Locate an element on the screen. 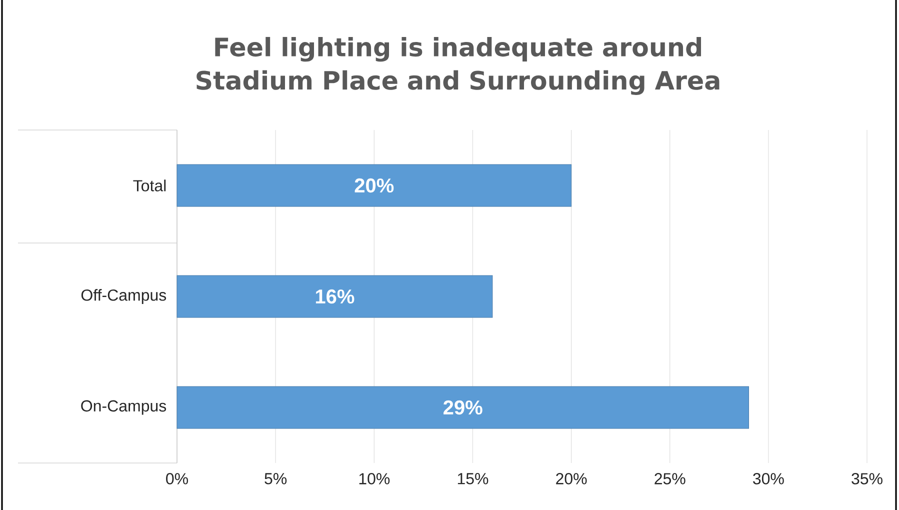  x-tick-label: 25% is located at coordinates (670, 478).